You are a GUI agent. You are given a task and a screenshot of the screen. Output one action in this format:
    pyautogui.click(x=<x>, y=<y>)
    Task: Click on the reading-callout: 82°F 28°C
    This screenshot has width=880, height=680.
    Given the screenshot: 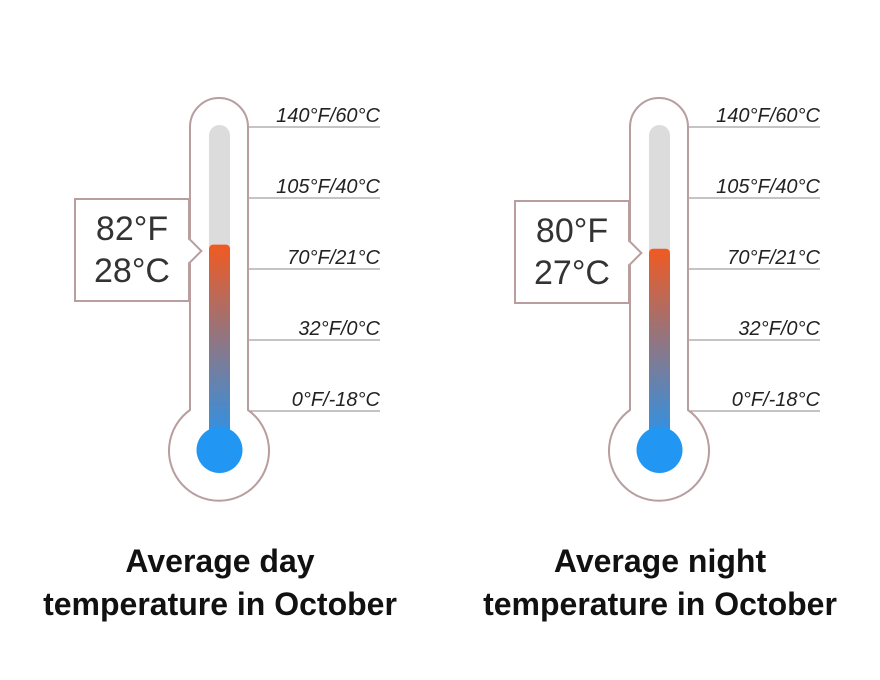 What is the action you would take?
    pyautogui.click(x=138, y=250)
    